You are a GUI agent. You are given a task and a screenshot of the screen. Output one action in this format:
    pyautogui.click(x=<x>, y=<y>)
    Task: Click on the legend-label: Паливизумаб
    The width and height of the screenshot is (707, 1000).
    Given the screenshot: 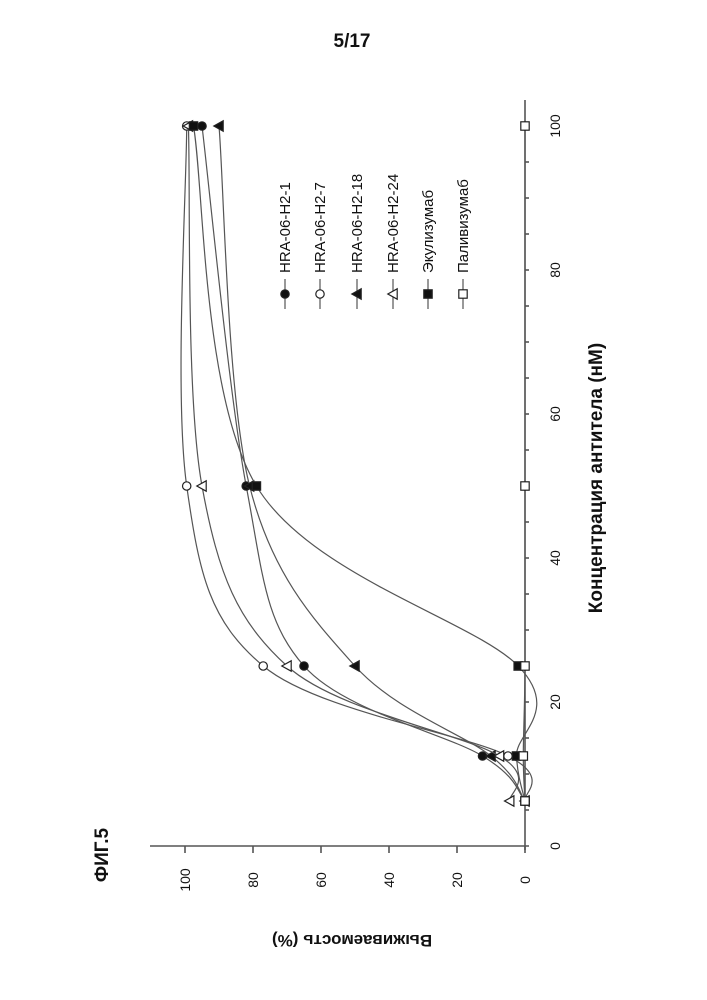 What is the action you would take?
    pyautogui.click(x=463, y=226)
    